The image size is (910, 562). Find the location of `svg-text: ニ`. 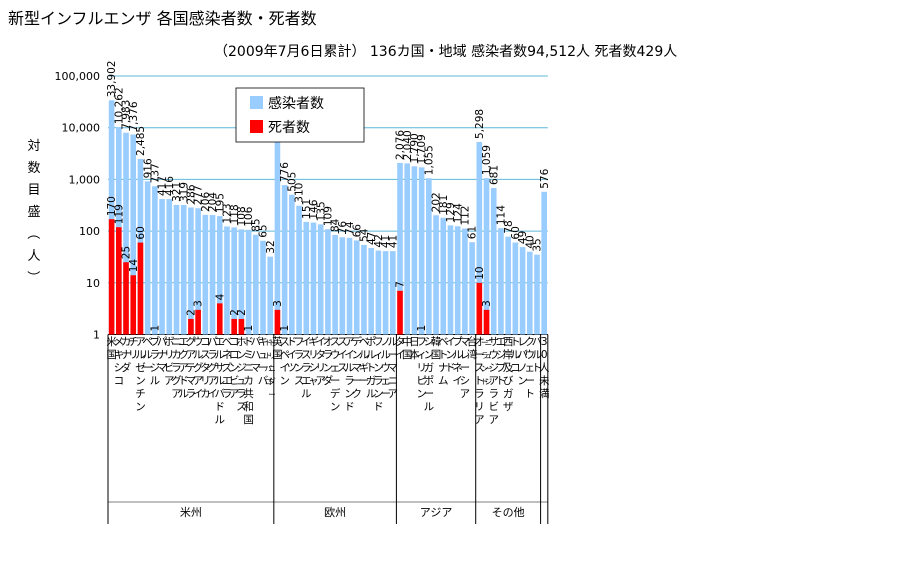

svg-text: ニ is located at coordinates (393, 381).